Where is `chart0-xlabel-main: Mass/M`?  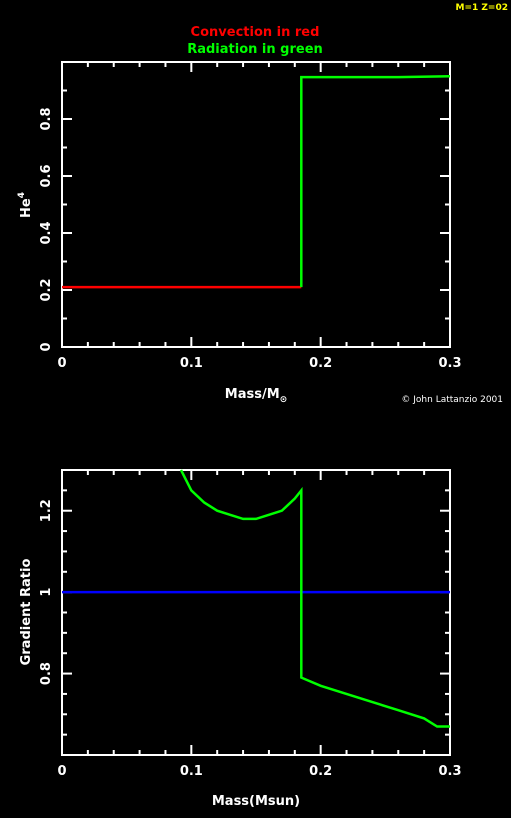 chart0-xlabel-main: Mass/M is located at coordinates (252, 394).